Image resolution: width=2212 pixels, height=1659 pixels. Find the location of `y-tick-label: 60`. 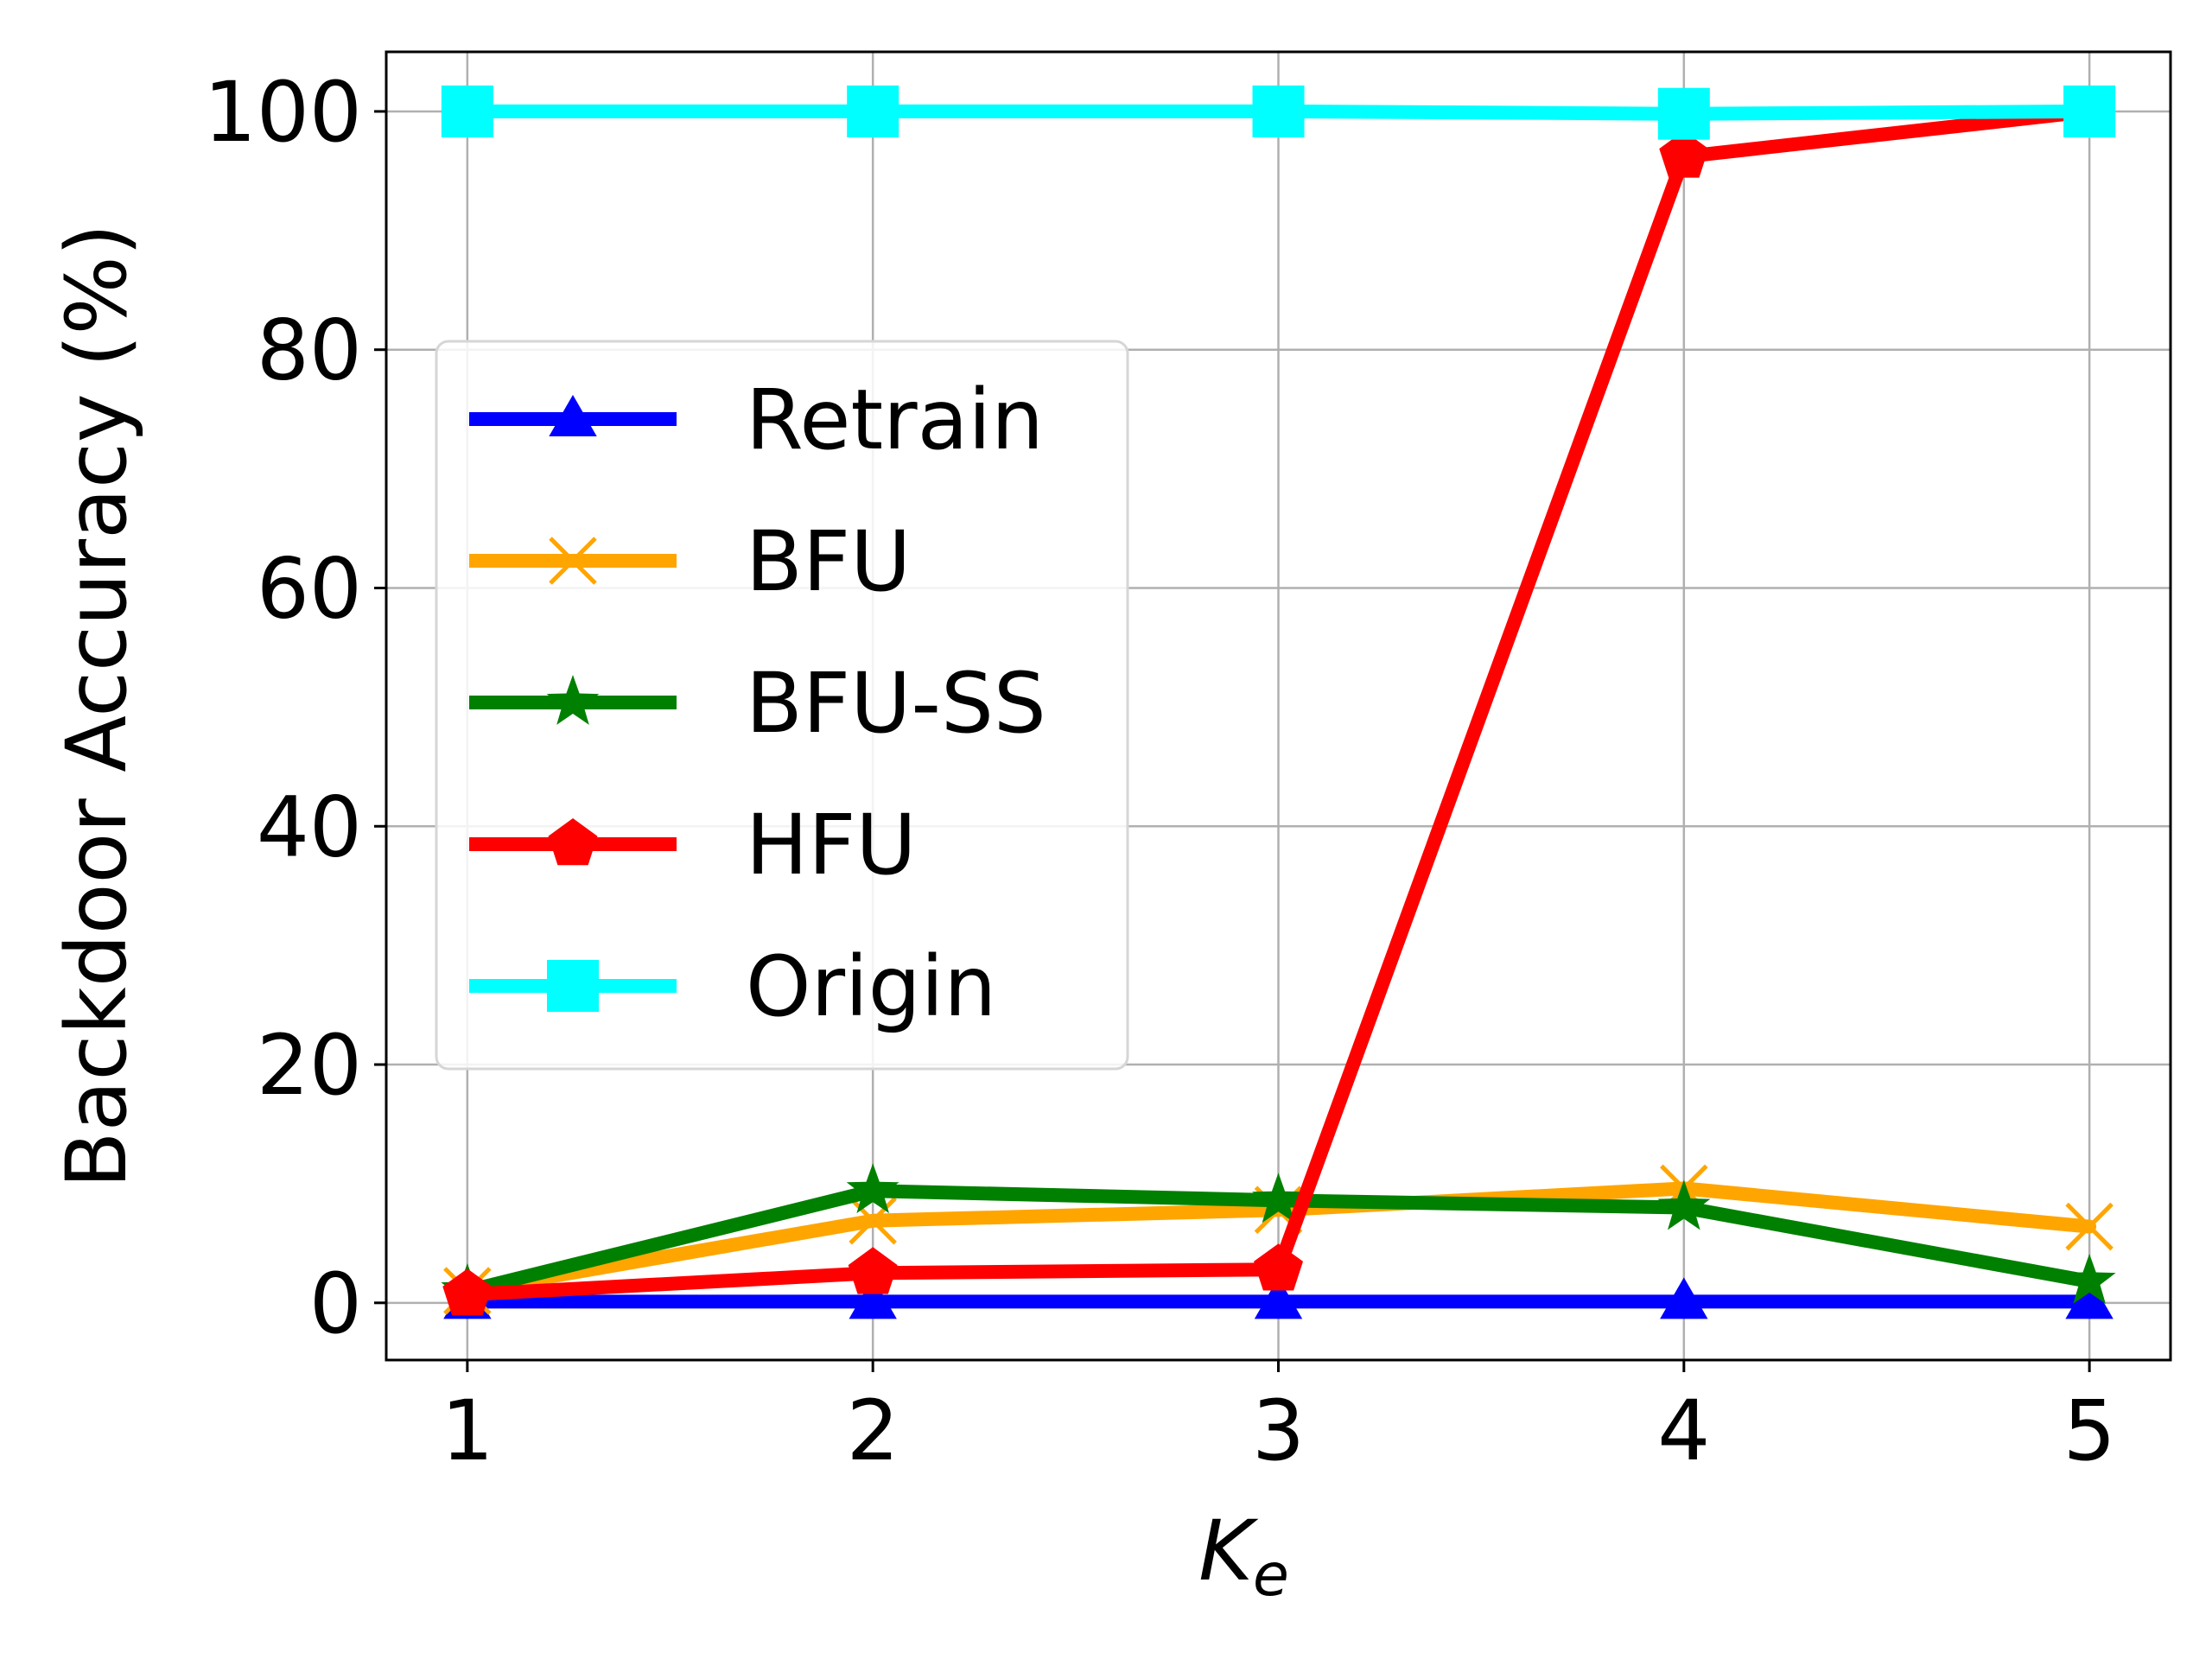

y-tick-label: 60 is located at coordinates (309, 588).